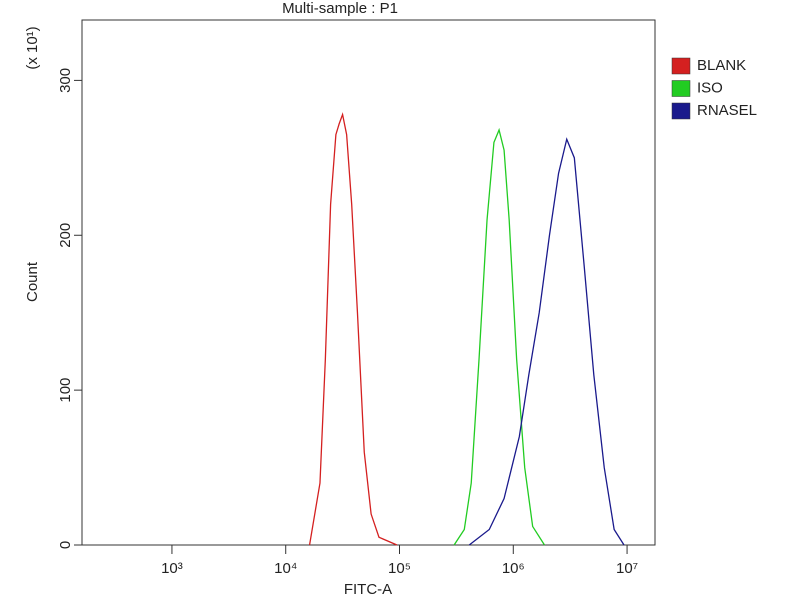 Image resolution: width=800 pixels, height=600 pixels. Describe the element at coordinates (368, 589) in the screenshot. I see `x-axis-label: FITC-A` at that location.